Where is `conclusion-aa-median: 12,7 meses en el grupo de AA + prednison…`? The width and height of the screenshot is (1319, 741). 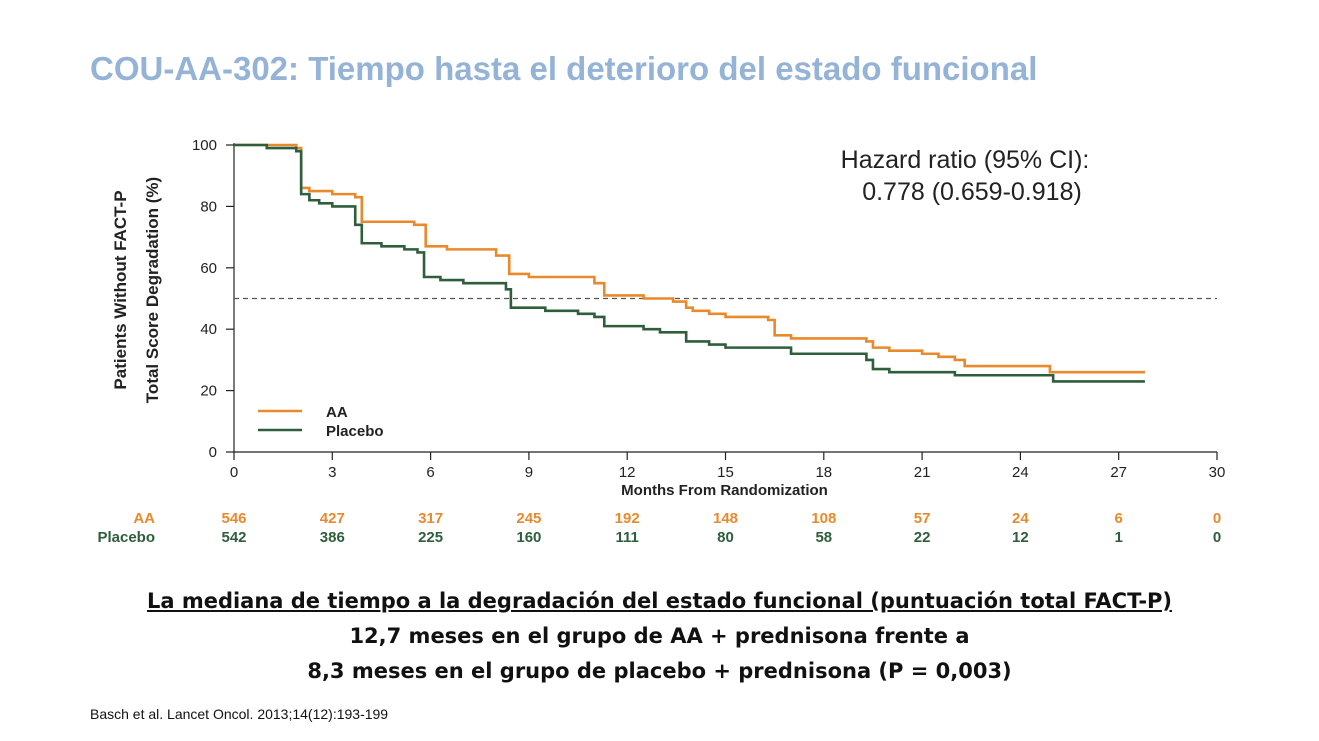 conclusion-aa-median: 12,7 meses en el grupo de AA + prednison… is located at coordinates (659, 636).